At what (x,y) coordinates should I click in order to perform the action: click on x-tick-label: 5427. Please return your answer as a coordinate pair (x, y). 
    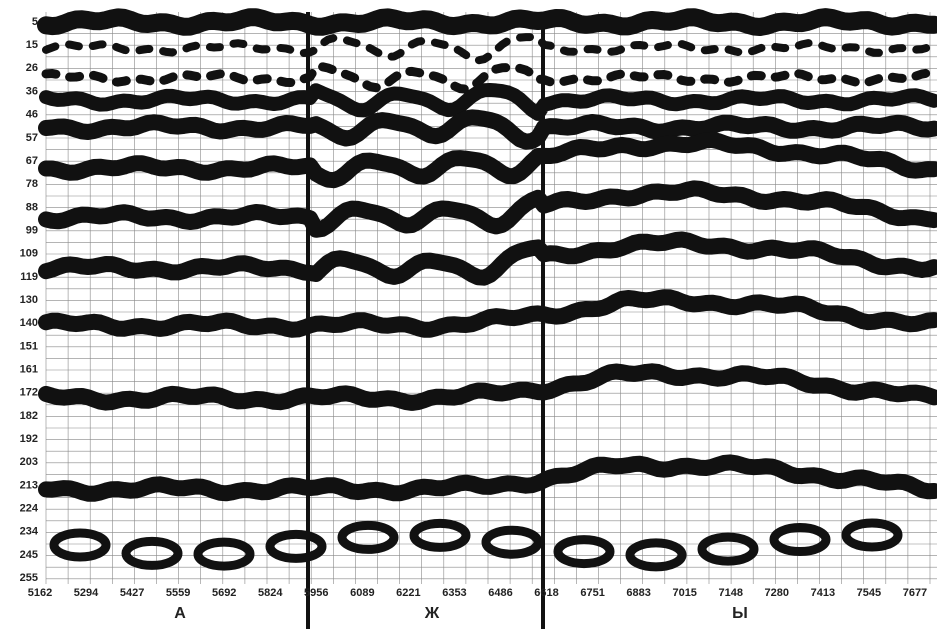
    Looking at the image, I should click on (132, 593).